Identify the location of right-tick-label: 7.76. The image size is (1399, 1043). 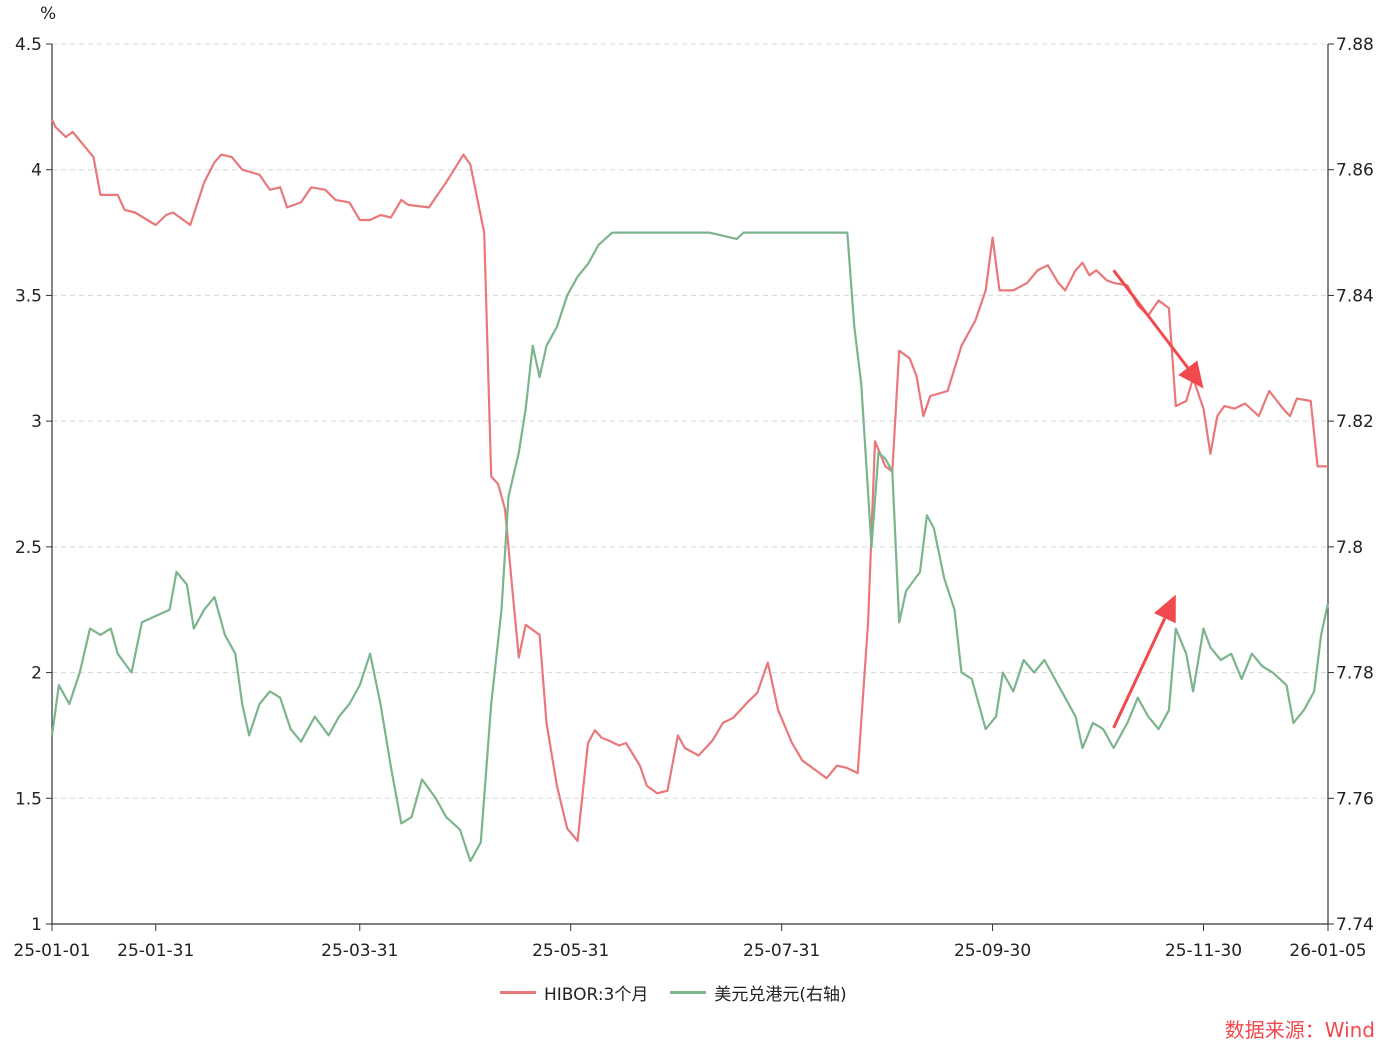
(1355, 799).